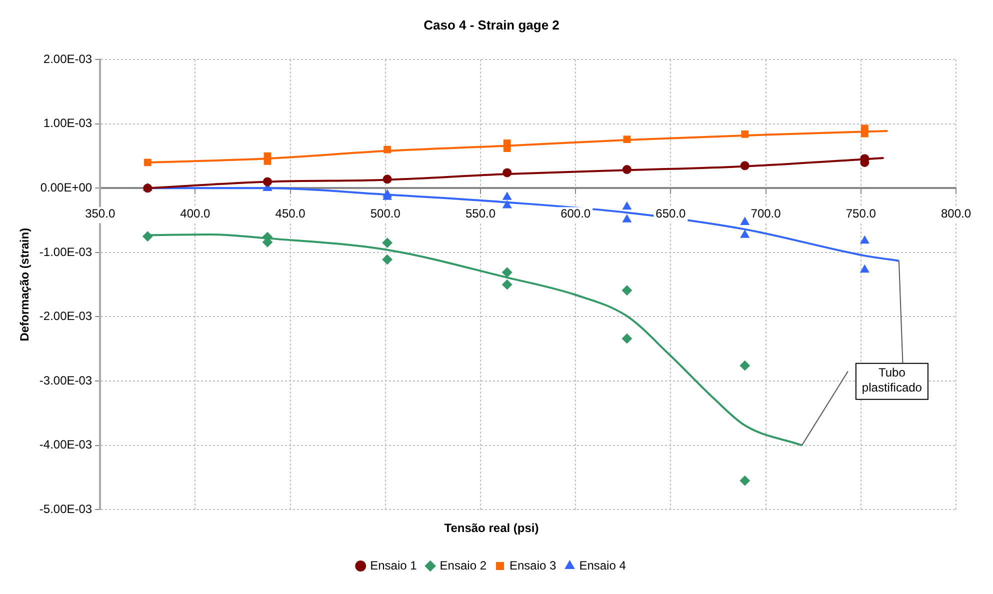 Image resolution: width=993 pixels, height=594 pixels. What do you see at coordinates (492, 24) in the screenshot?
I see `chart-title: Caso 4 - Strain gage 2` at bounding box center [492, 24].